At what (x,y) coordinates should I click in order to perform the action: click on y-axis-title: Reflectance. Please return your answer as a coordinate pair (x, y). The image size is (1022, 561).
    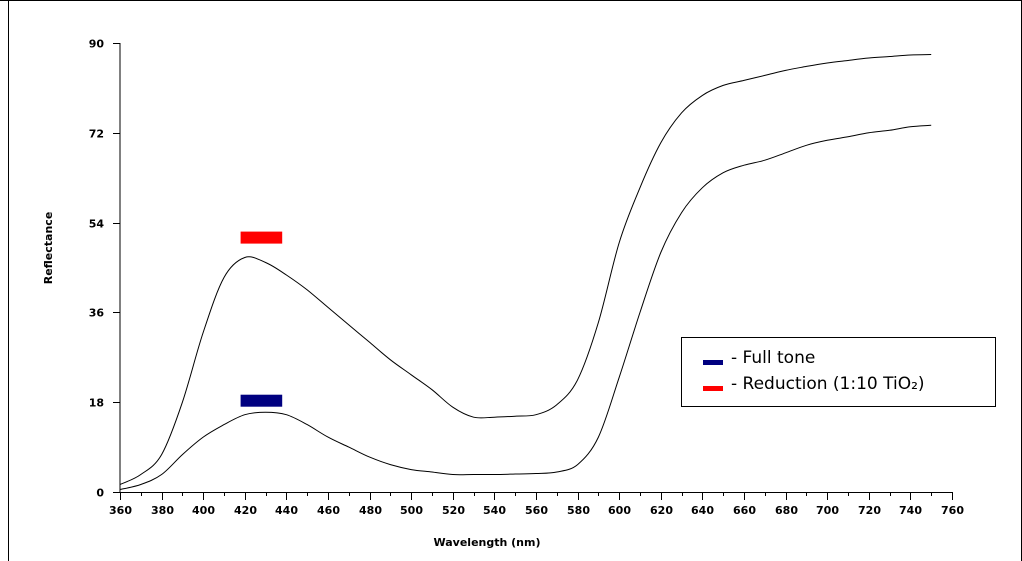
    Looking at the image, I should click on (48, 248).